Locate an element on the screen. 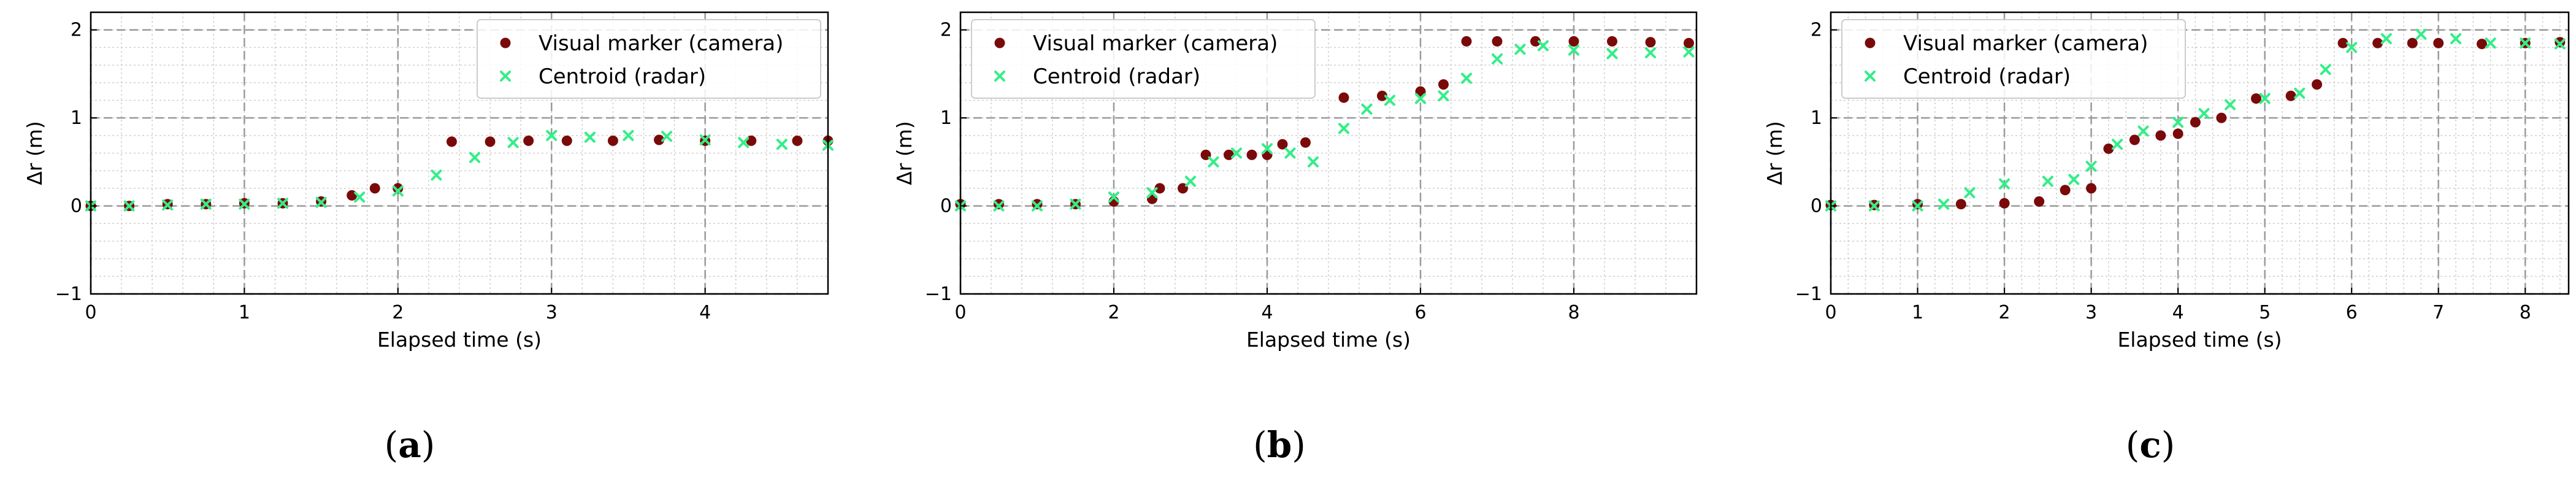  panel-caption: (a) is located at coordinates (410, 445).